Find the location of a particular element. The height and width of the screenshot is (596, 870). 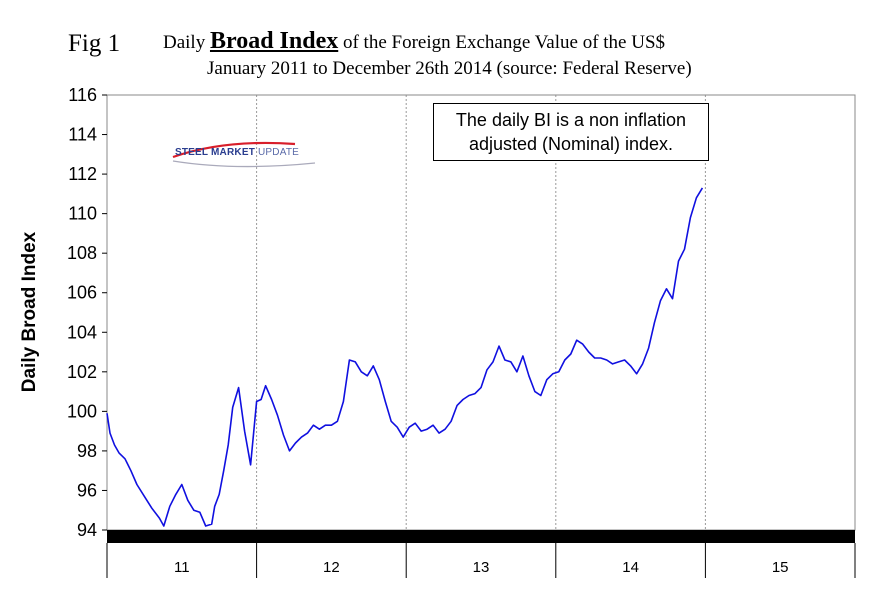

y-tick-label: 104 is located at coordinates (82, 332).